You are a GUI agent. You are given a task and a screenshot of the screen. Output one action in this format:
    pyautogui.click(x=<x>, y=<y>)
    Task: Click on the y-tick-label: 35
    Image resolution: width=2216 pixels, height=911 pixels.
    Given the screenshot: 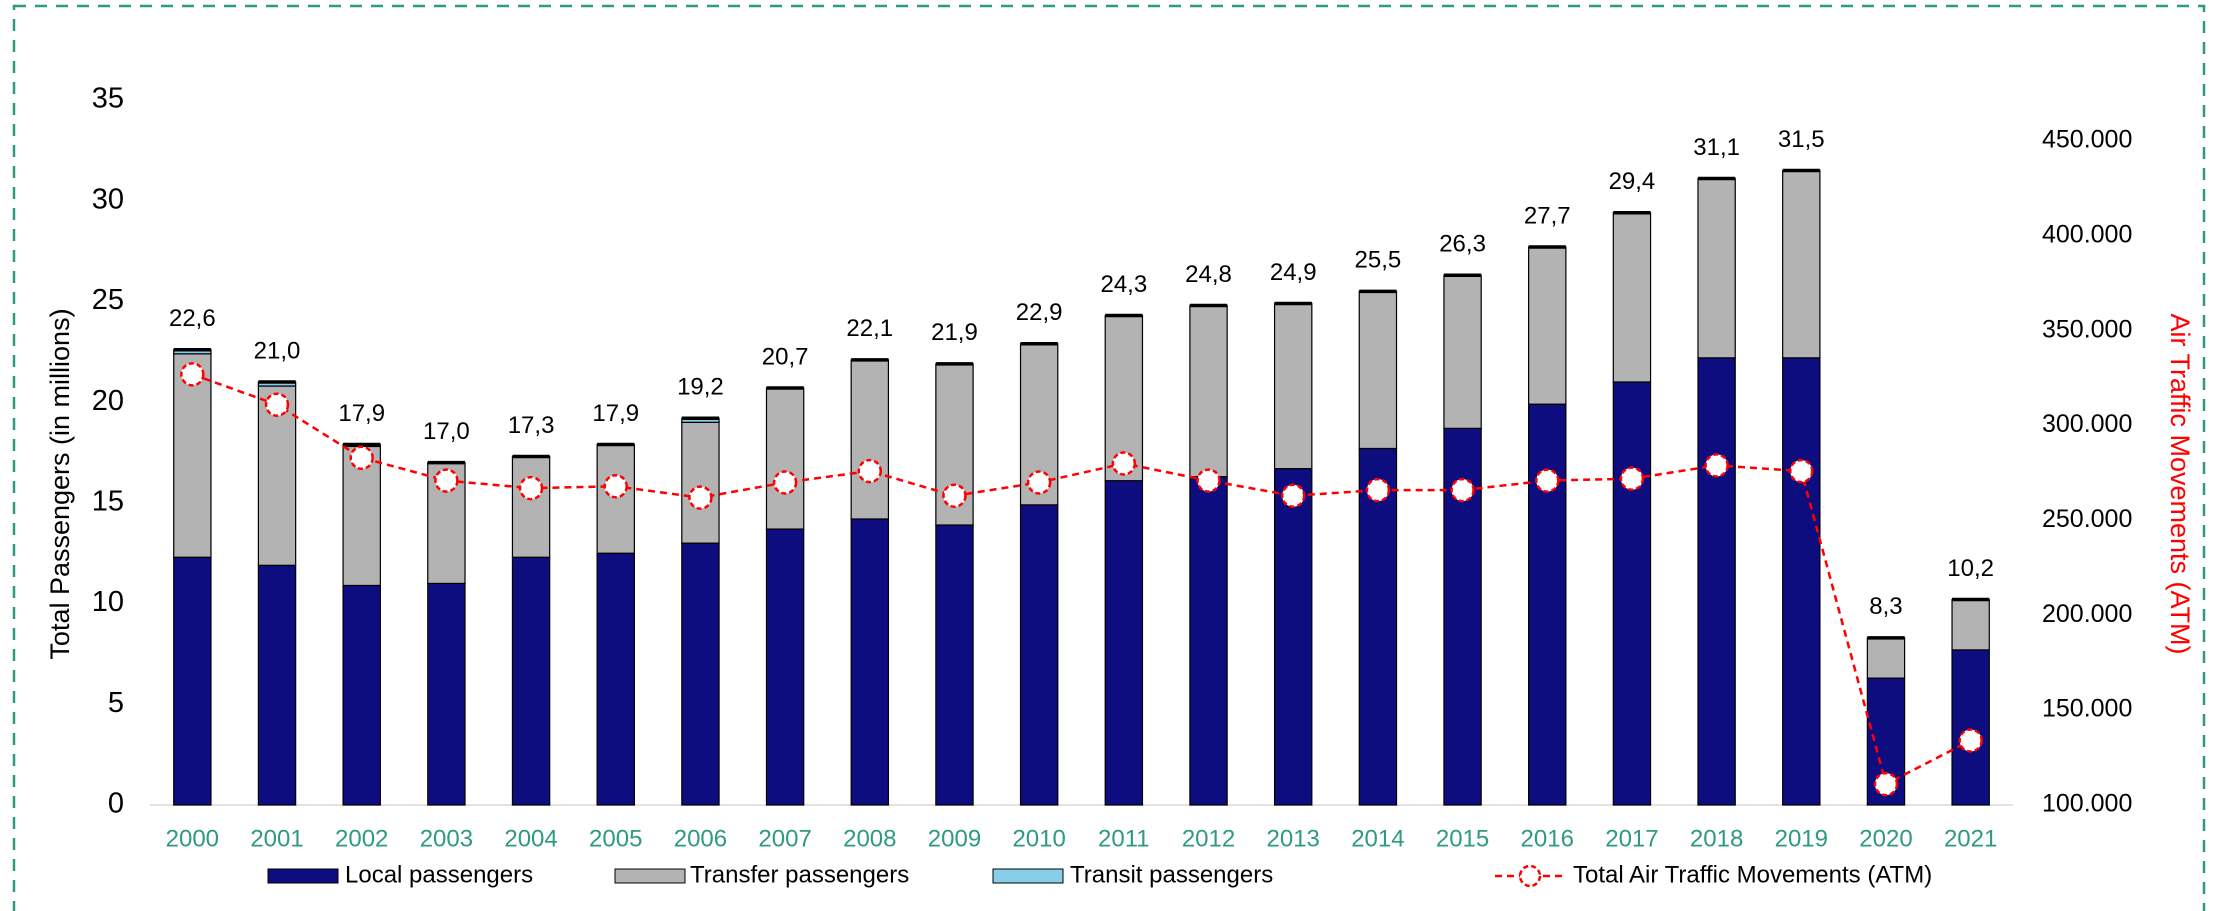 What is the action you would take?
    pyautogui.click(x=108, y=99)
    